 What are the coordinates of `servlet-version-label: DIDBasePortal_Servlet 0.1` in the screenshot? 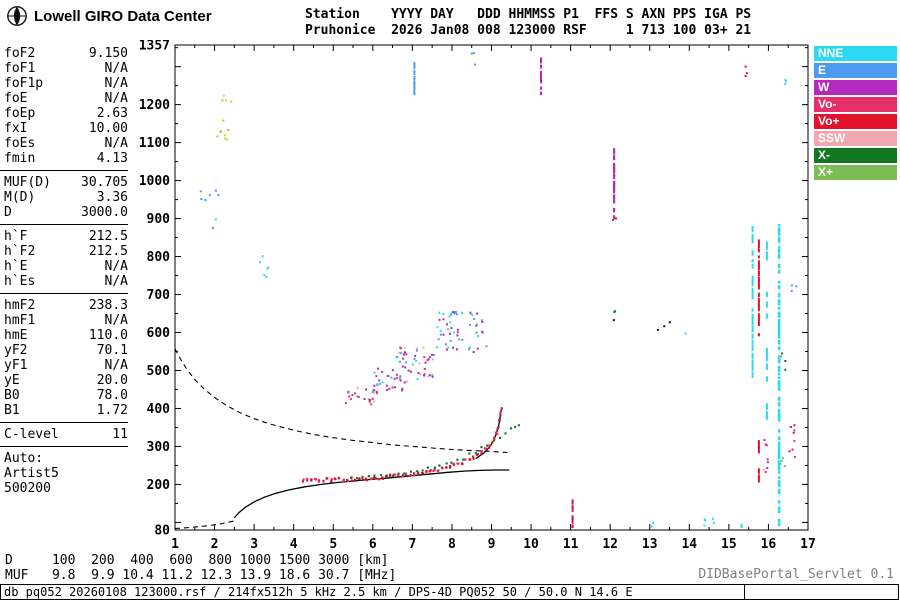 It's located at (796, 574).